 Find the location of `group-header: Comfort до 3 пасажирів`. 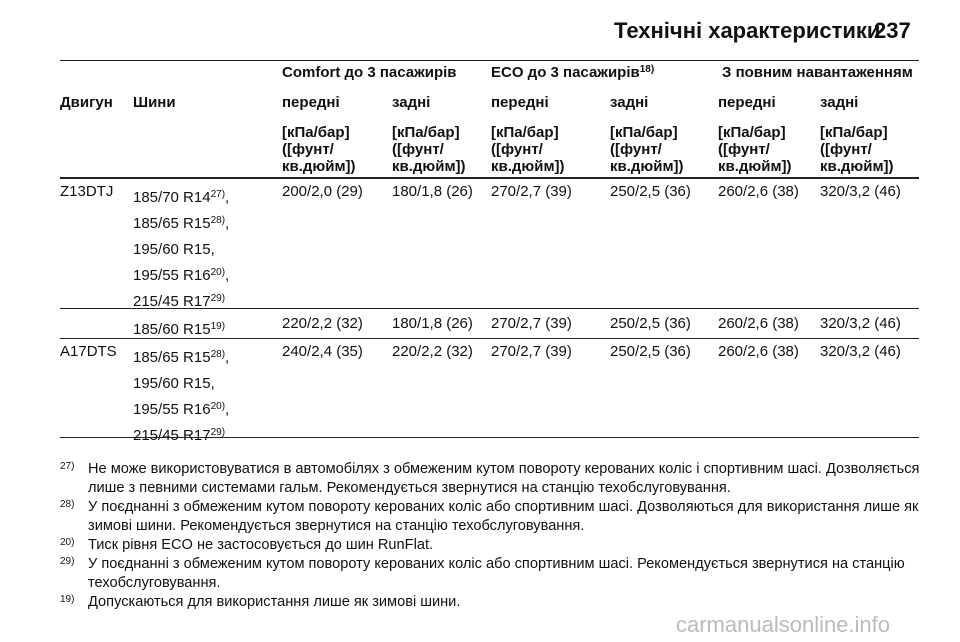

group-header: Comfort до 3 пасажирів is located at coordinates (369, 73).